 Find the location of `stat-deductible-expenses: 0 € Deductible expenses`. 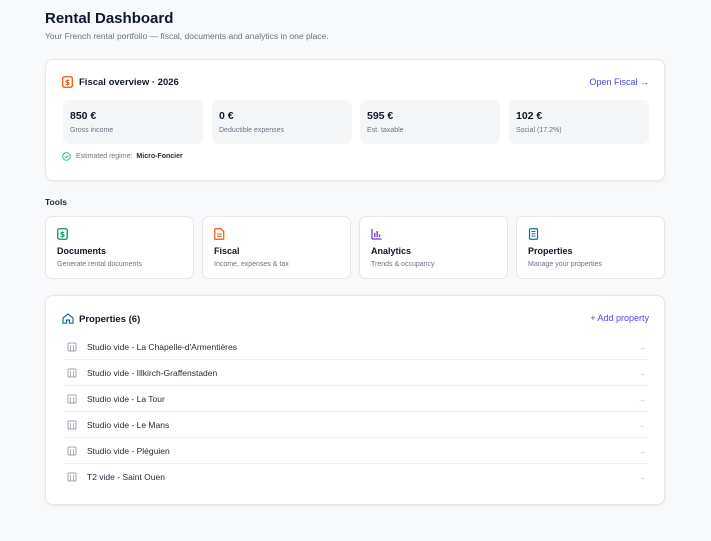

stat-deductible-expenses: 0 € Deductible expenses is located at coordinates (282, 122).